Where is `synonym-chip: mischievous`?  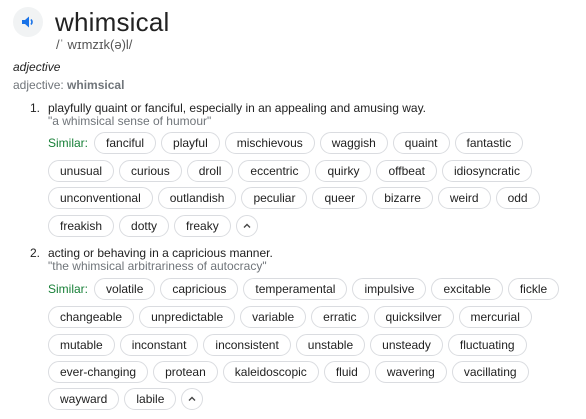 synonym-chip: mischievous is located at coordinates (269, 143).